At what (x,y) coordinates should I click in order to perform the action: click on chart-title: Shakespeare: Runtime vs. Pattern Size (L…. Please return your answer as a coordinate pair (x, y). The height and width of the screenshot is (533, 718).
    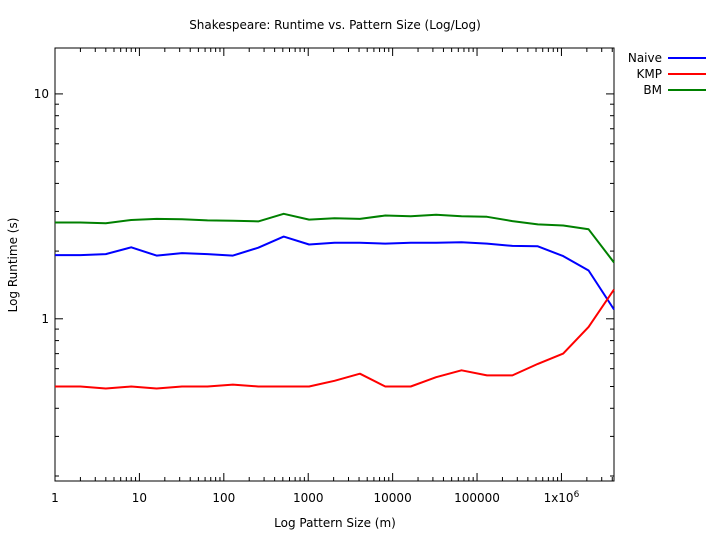
    Looking at the image, I should click on (335, 25).